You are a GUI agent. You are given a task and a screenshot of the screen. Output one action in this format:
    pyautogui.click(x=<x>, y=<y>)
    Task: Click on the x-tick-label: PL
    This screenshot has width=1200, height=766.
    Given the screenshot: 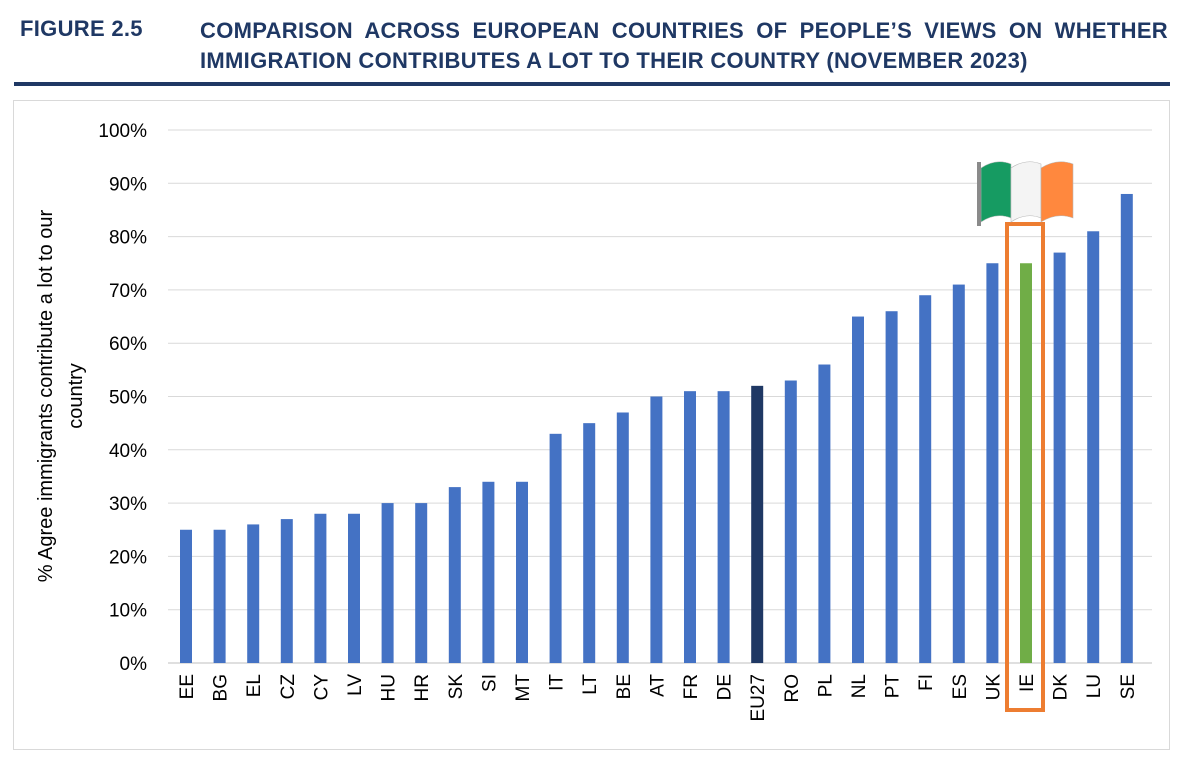 What is the action you would take?
    pyautogui.click(x=825, y=685)
    